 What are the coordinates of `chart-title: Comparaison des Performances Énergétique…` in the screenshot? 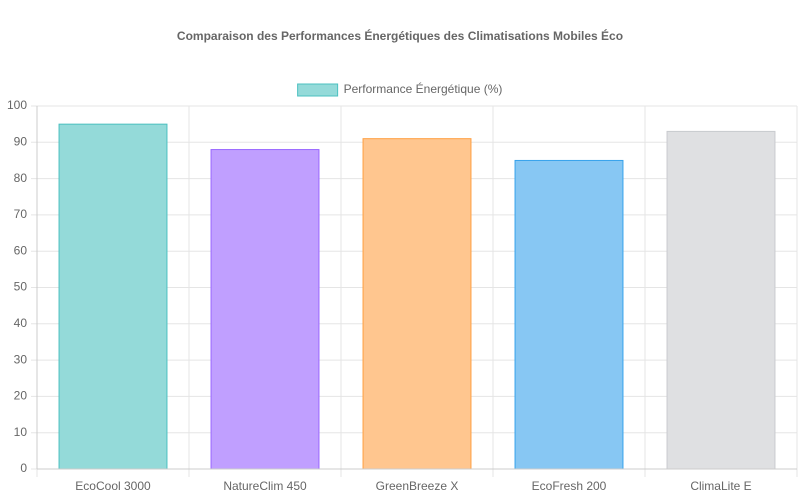 It's located at (400, 35).